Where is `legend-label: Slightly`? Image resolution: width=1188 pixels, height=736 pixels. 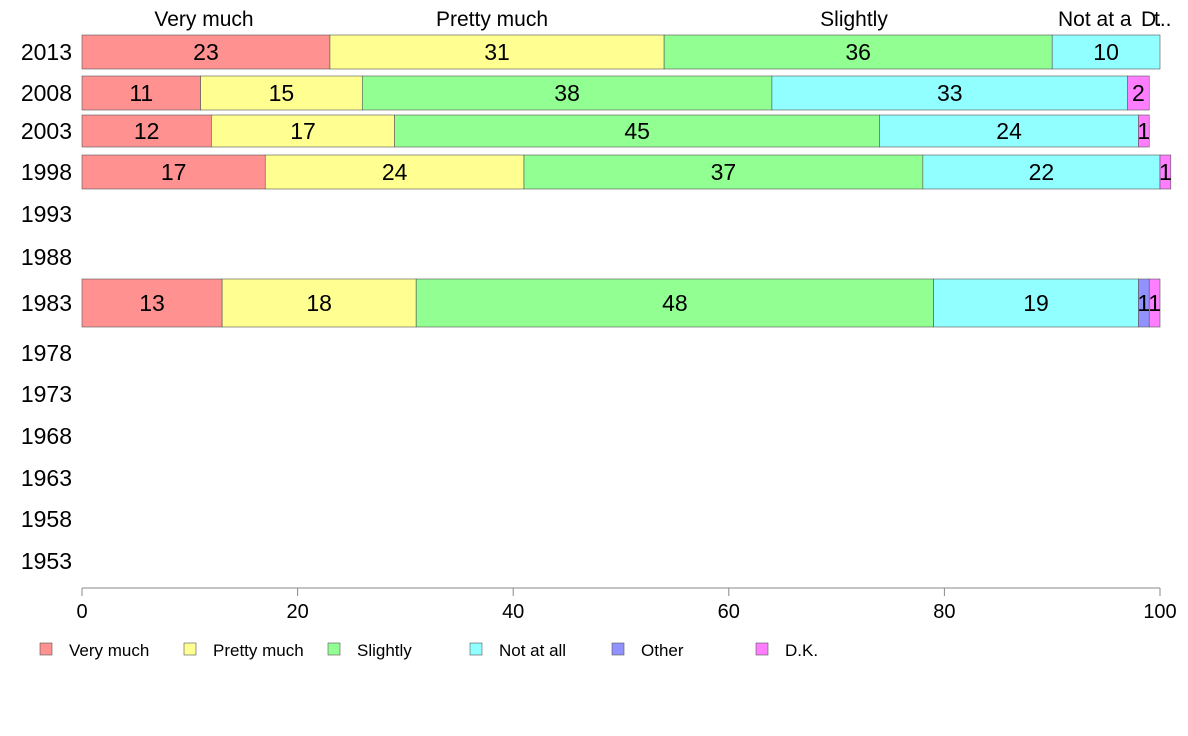
legend-label: Slightly is located at coordinates (384, 650).